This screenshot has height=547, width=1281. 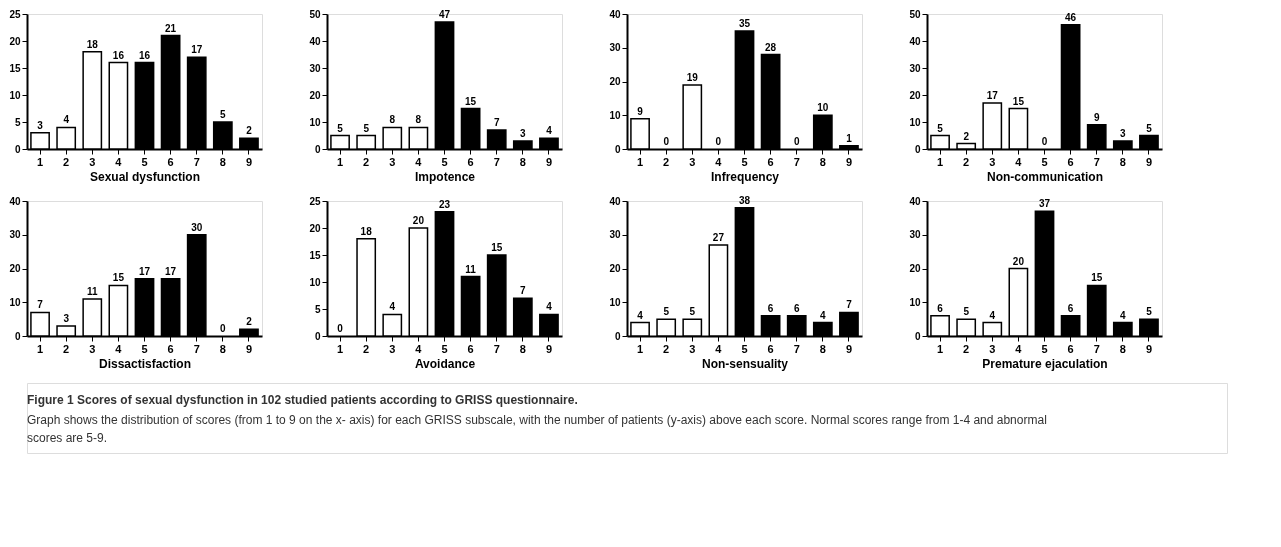 What do you see at coordinates (445, 176) in the screenshot?
I see `x-axis-title: Impotence` at bounding box center [445, 176].